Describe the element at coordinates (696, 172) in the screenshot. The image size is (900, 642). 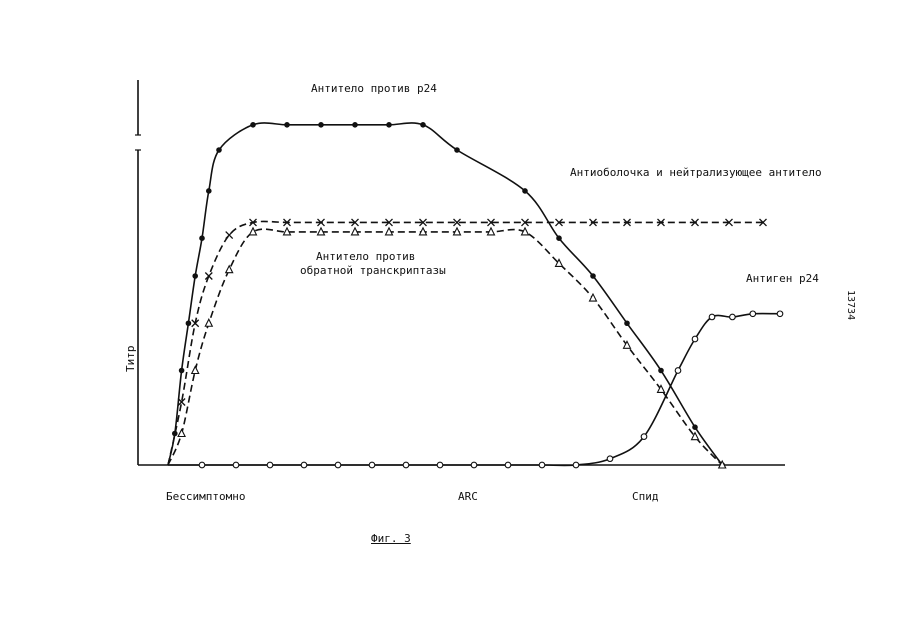
I see `label-env-antibody: Антиоболочка и нейтрализующее антитело` at that location.